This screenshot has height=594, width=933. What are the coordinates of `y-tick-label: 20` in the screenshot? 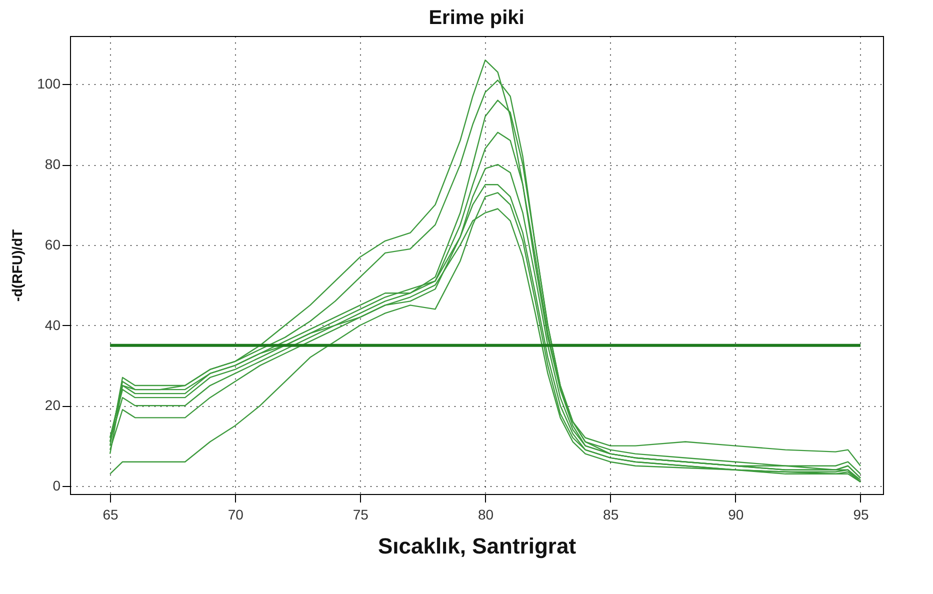 It's located at (52, 405).